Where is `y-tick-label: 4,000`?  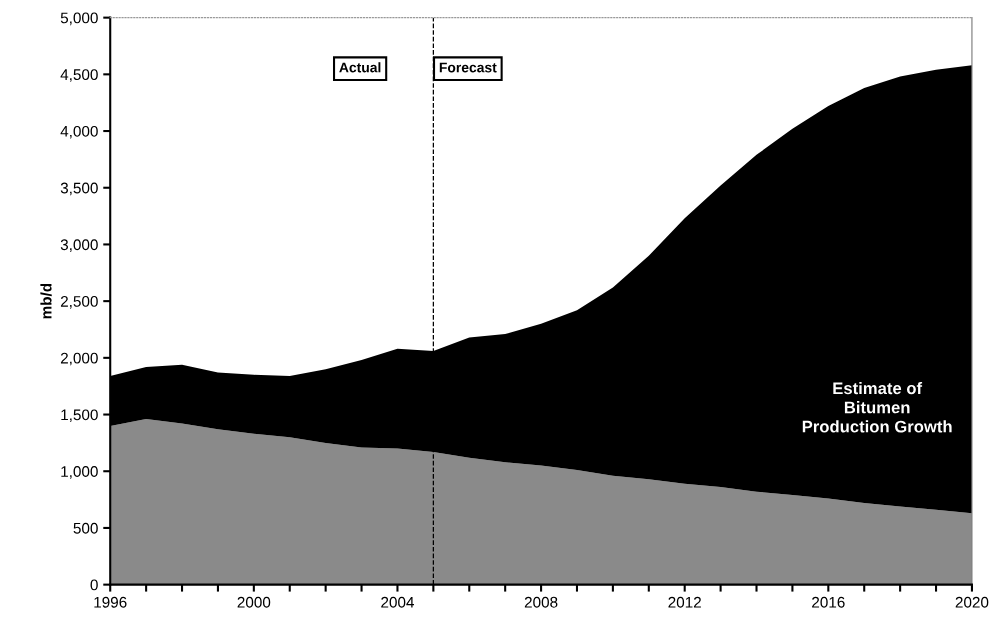 y-tick-label: 4,000 is located at coordinates (79, 132).